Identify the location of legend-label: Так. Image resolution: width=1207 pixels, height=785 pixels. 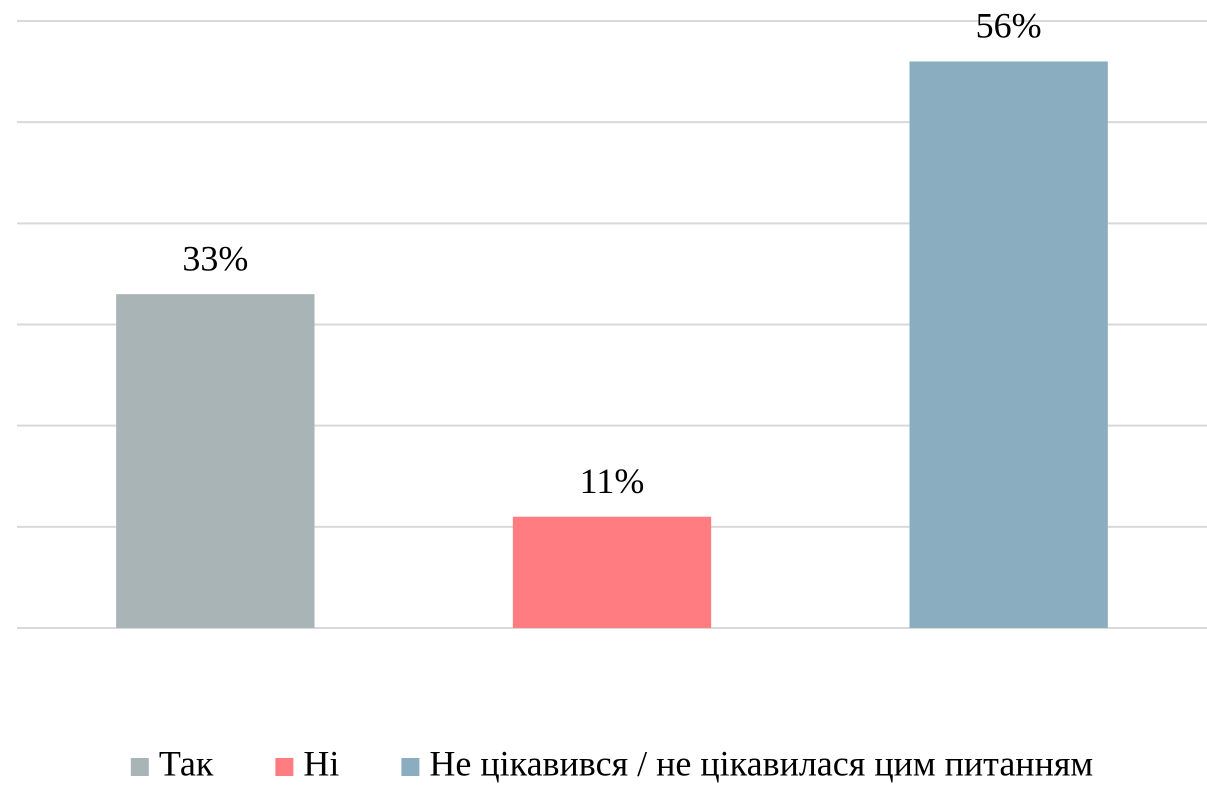
(186, 763).